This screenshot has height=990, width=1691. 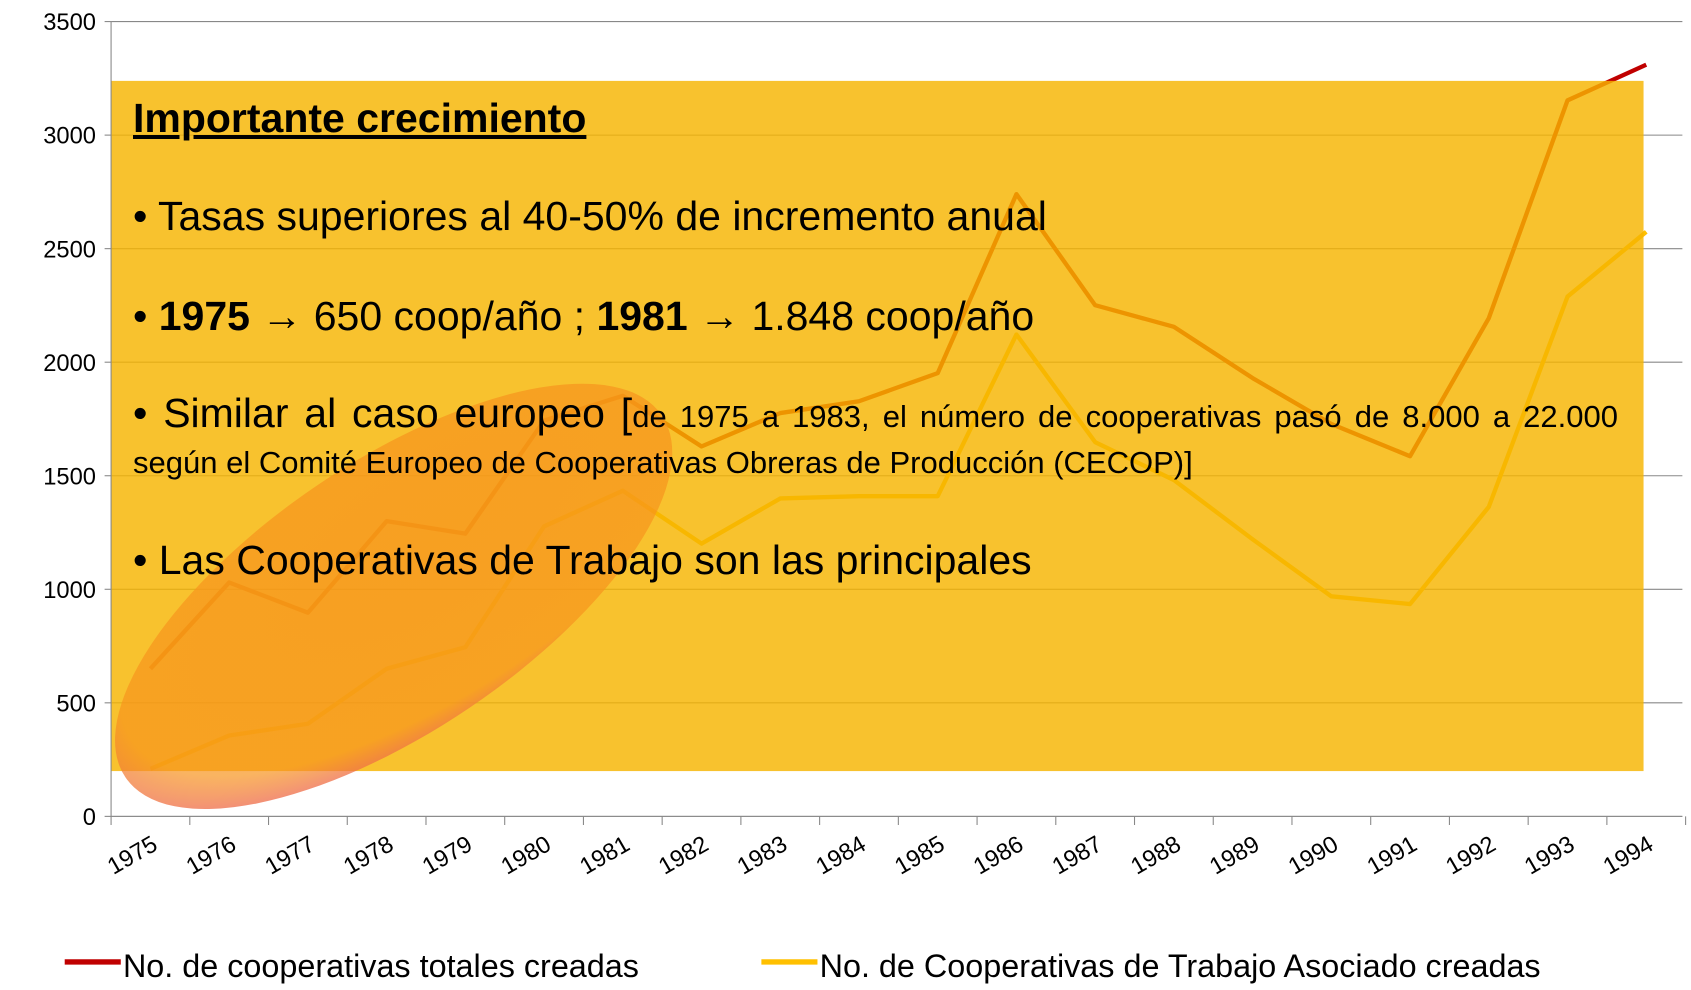 I want to click on x-tick-label: 1983, so click(x=762, y=855).